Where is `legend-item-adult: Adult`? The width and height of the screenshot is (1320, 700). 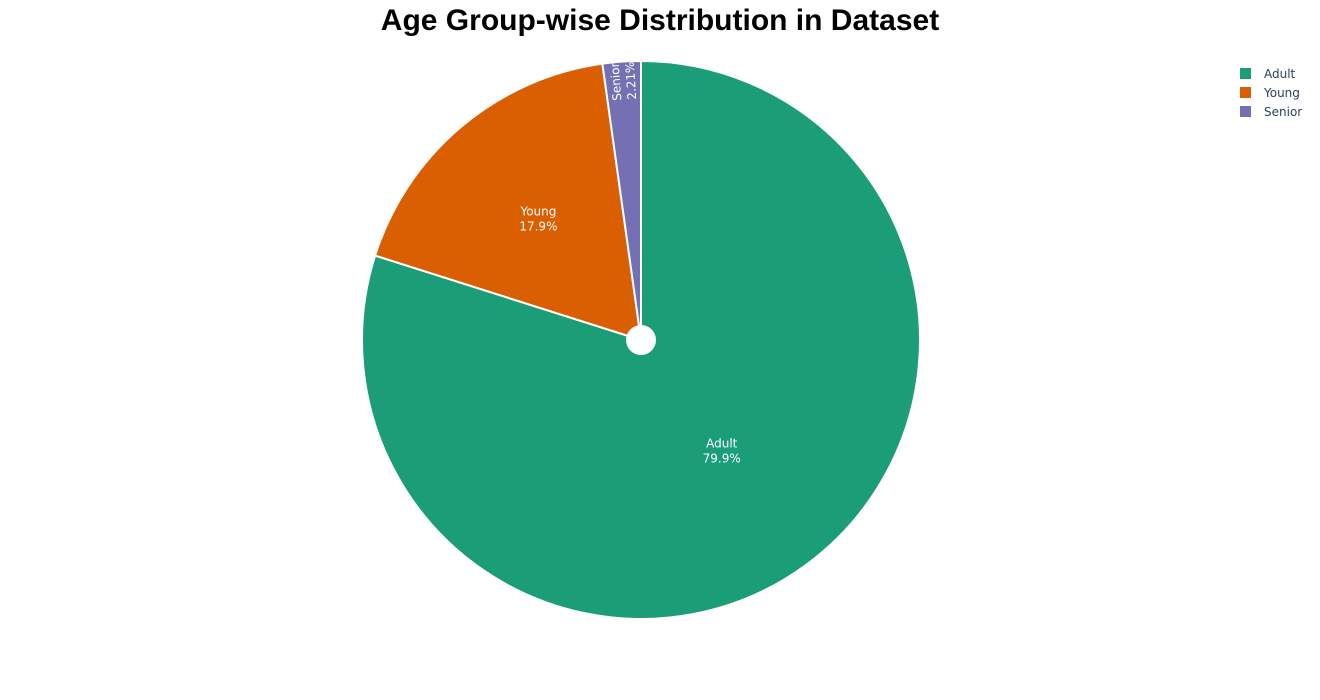 legend-item-adult: Adult is located at coordinates (1268, 74).